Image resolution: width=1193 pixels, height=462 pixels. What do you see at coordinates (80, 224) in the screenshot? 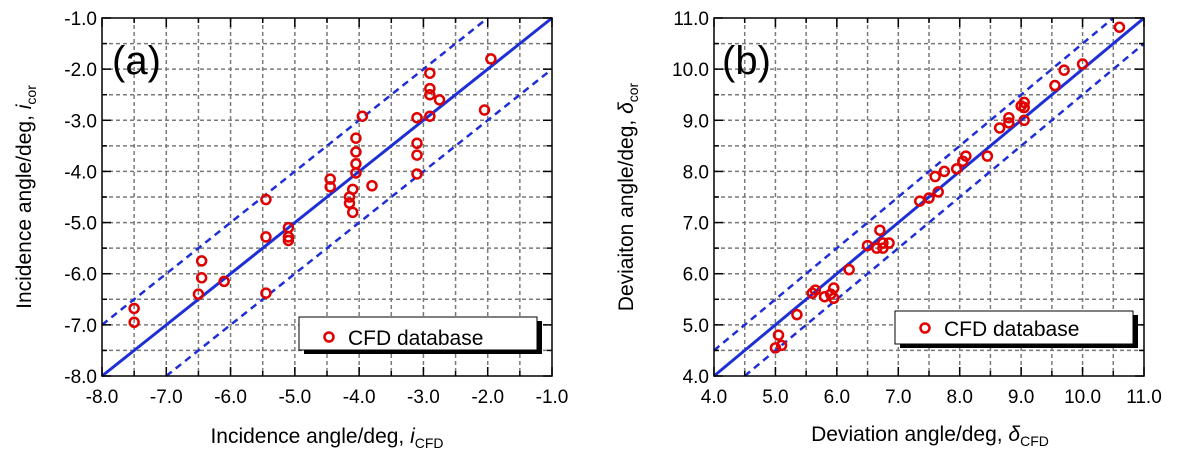
I see `y-tick-label: -5.0` at bounding box center [80, 224].